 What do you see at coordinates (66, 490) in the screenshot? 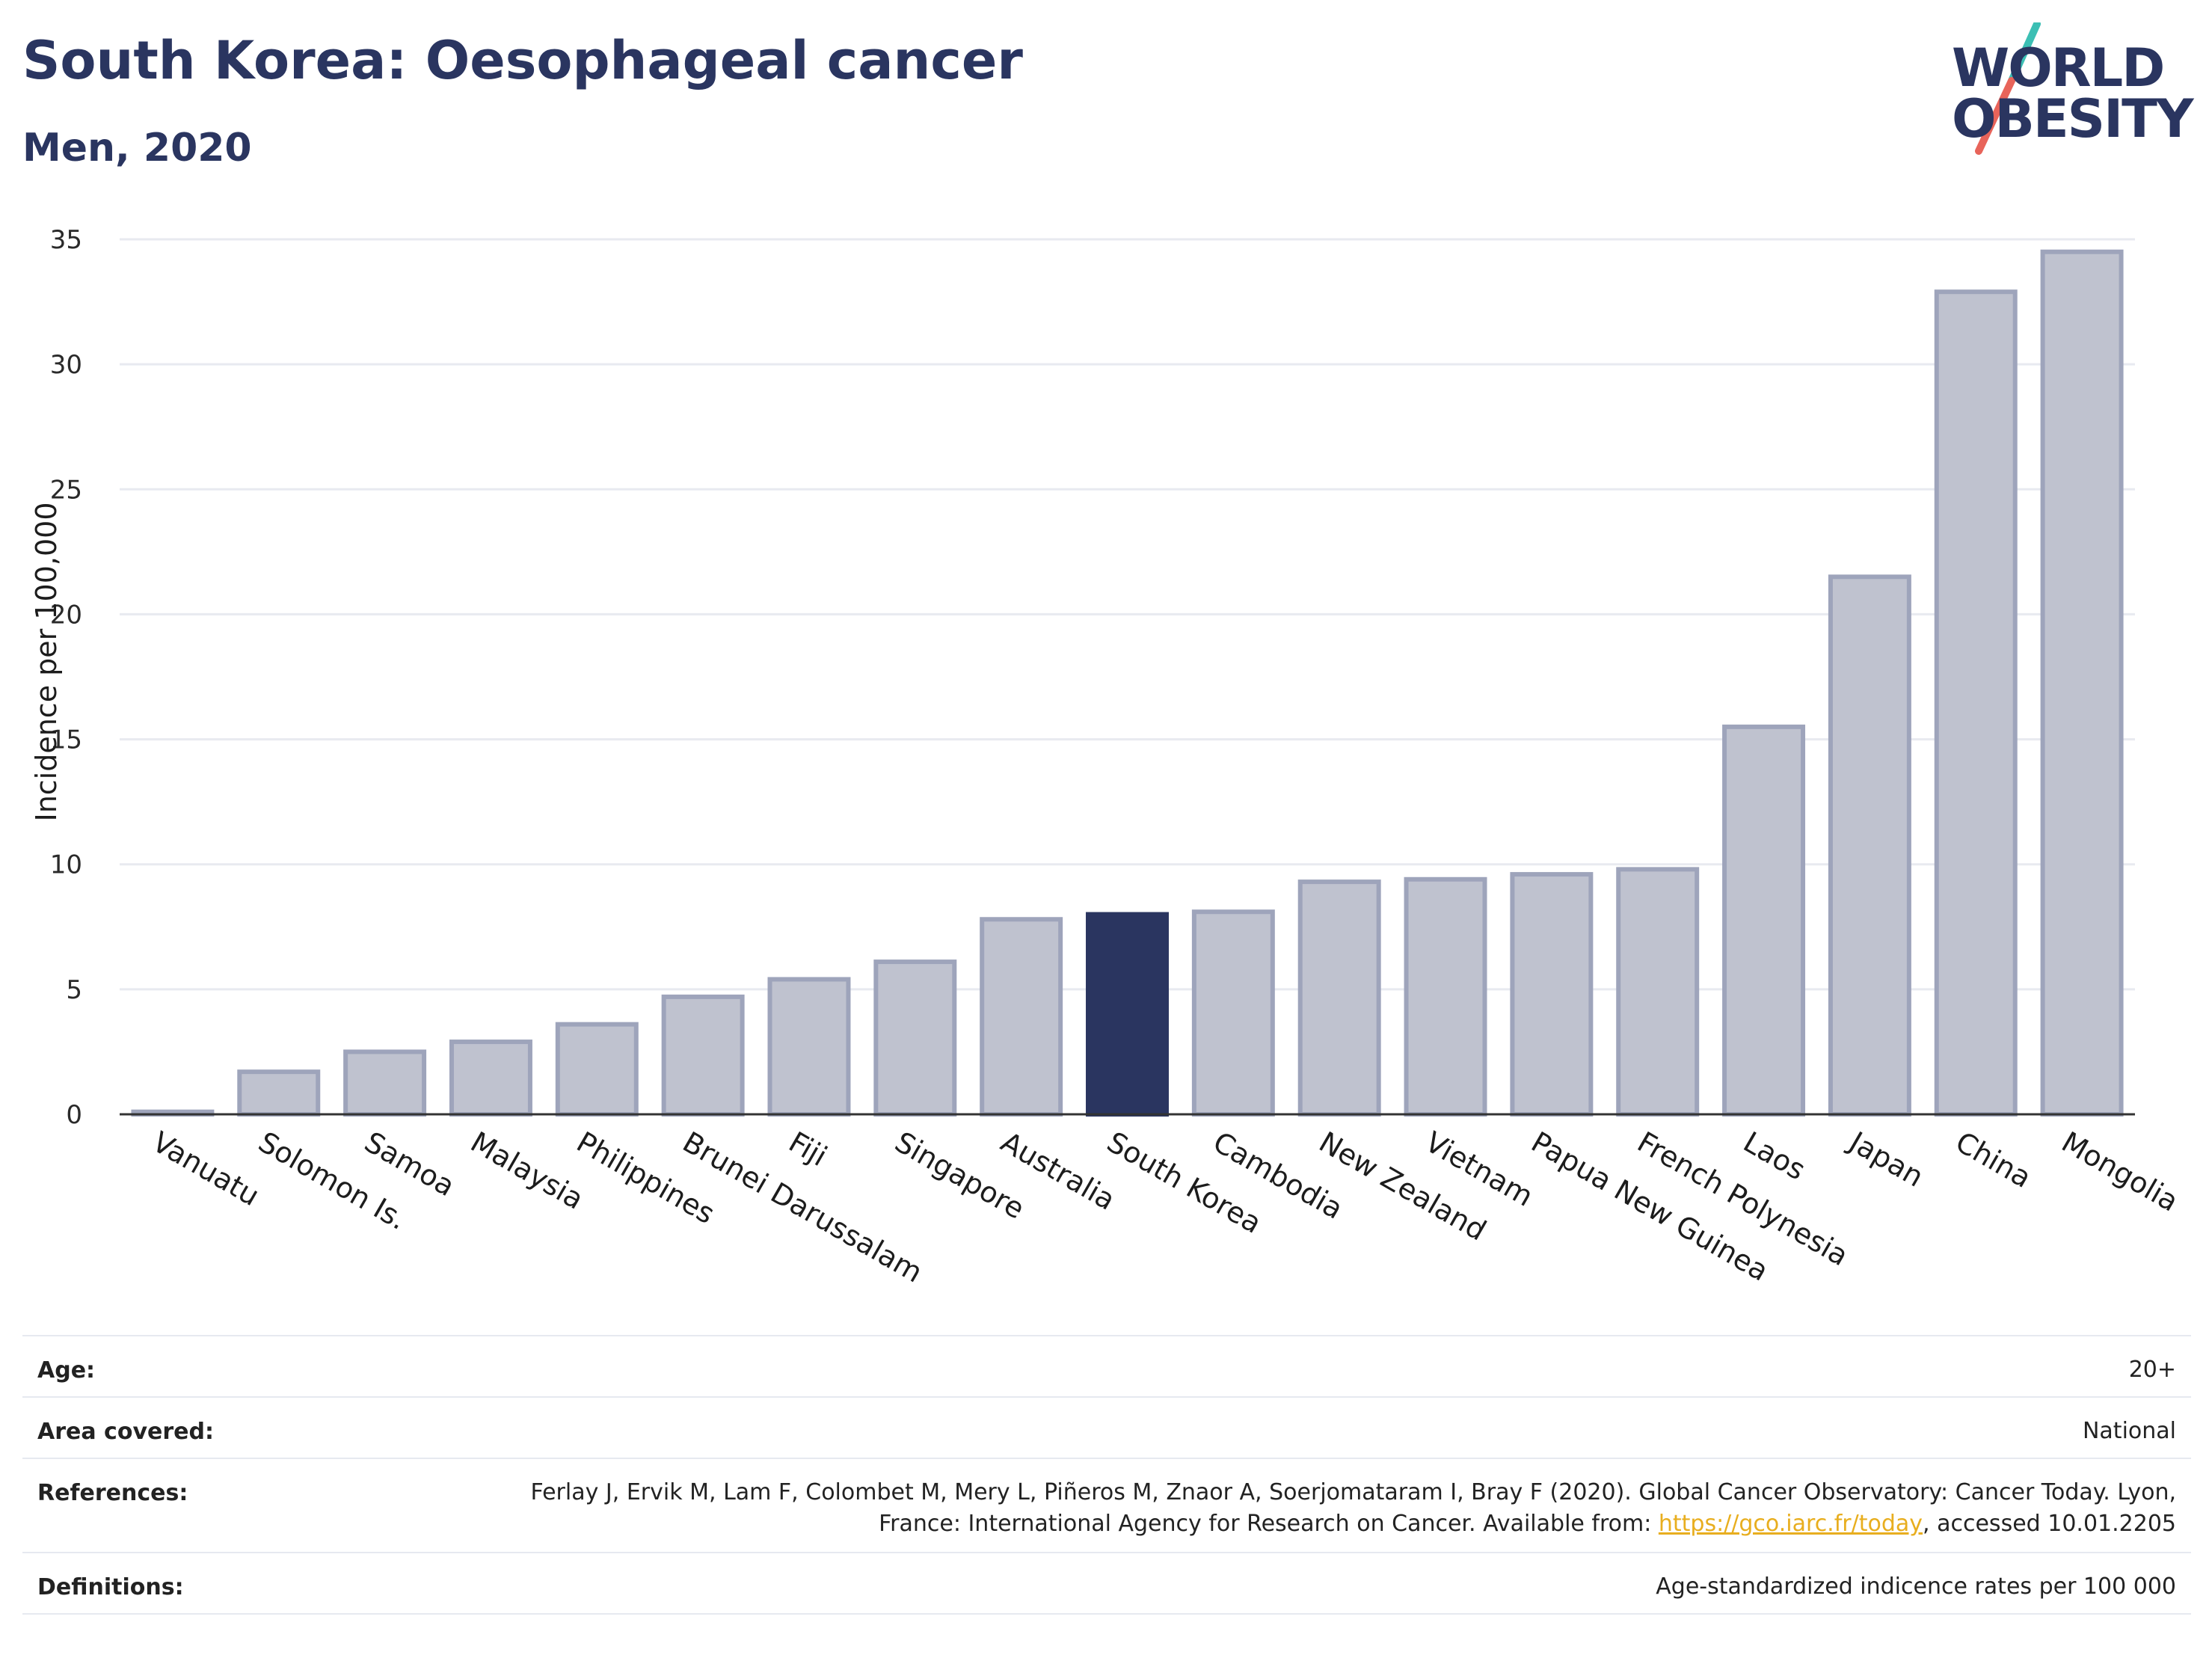
I see `y-tick-label: 25` at bounding box center [66, 490].